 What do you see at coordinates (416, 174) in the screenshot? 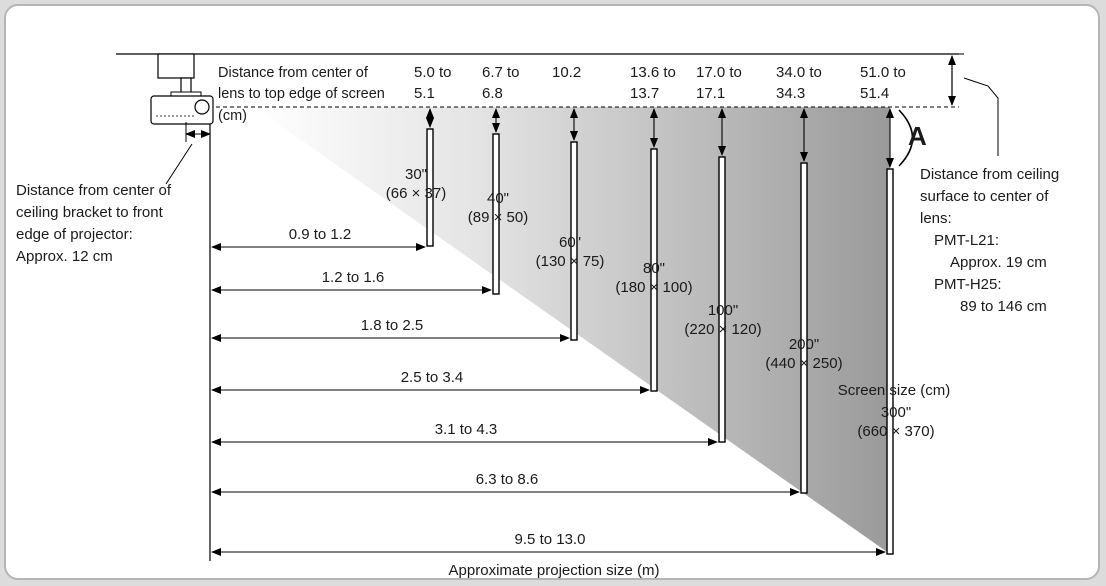
I see `screen-size-1: 30"` at bounding box center [416, 174].